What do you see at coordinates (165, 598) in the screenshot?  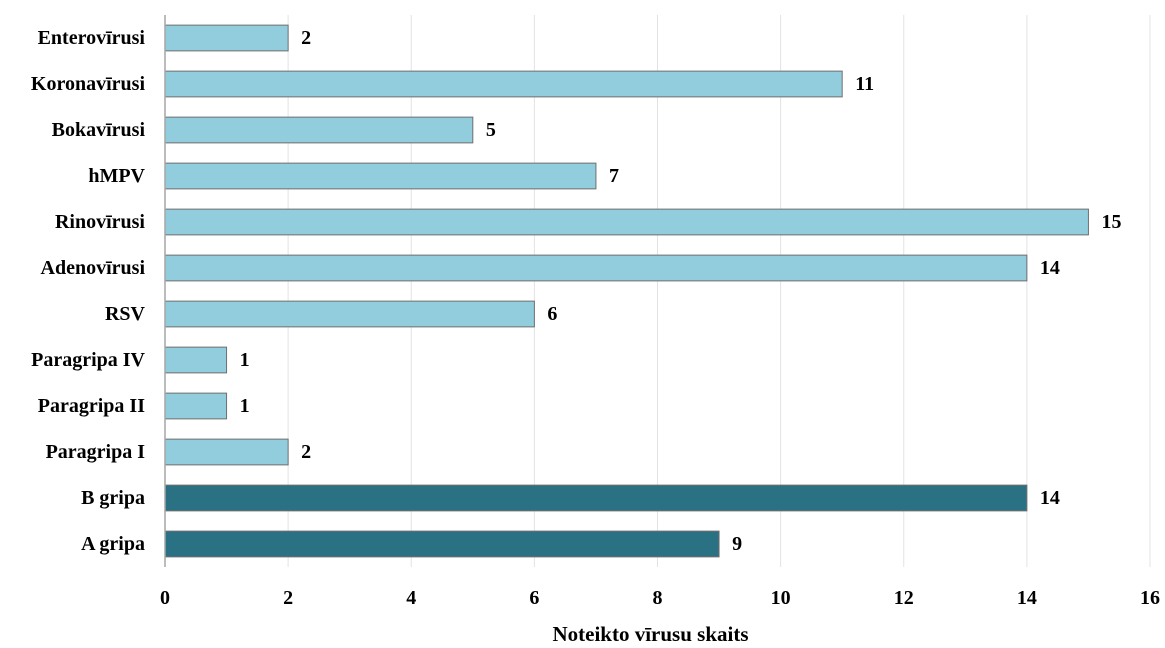 I see `x-tick-label: 0` at bounding box center [165, 598].